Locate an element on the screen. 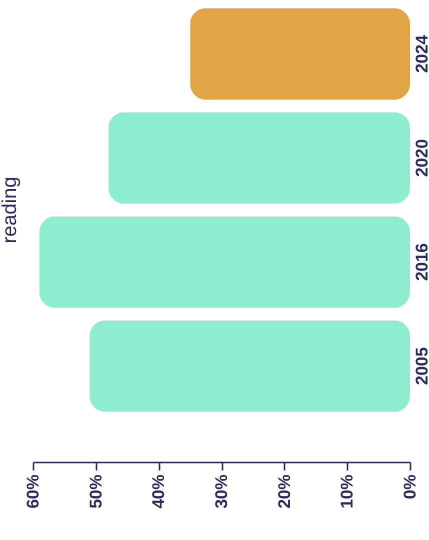  x-tick-label: 30% is located at coordinates (221, 491).